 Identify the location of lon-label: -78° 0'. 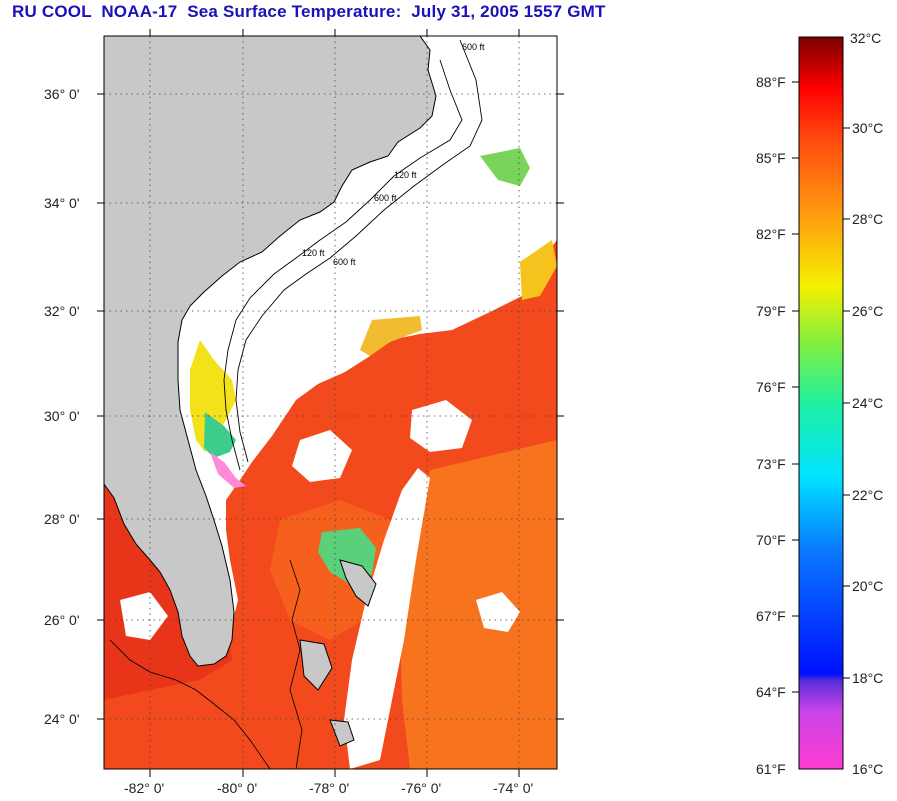
(329, 788).